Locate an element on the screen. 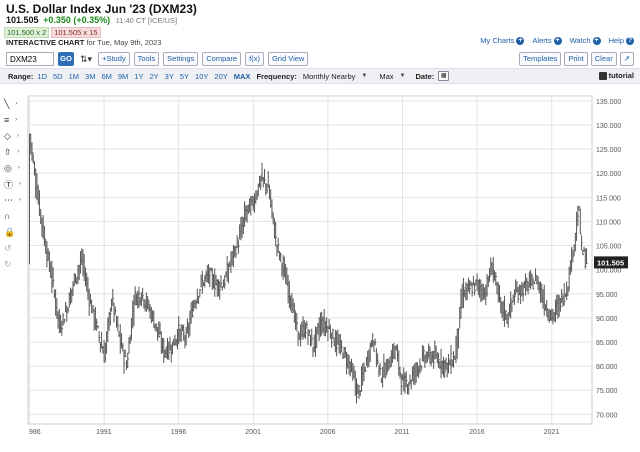  range-option-20y: 20Y is located at coordinates (221, 76).